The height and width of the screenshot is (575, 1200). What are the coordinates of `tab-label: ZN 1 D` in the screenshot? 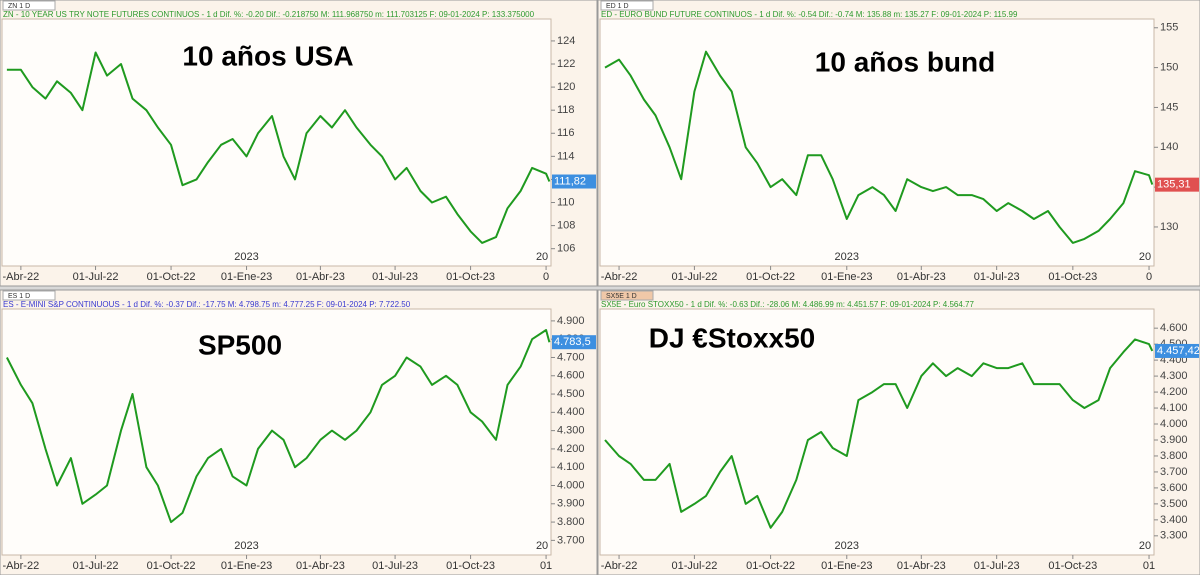 It's located at (19, 6).